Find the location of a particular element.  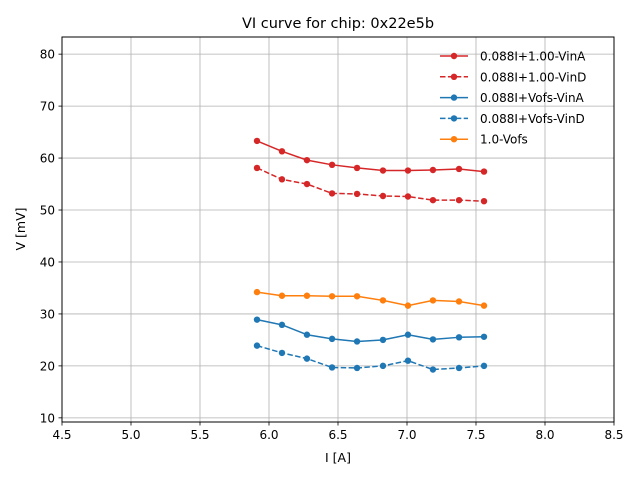

x-tick-label: 5.5 is located at coordinates (199, 435).